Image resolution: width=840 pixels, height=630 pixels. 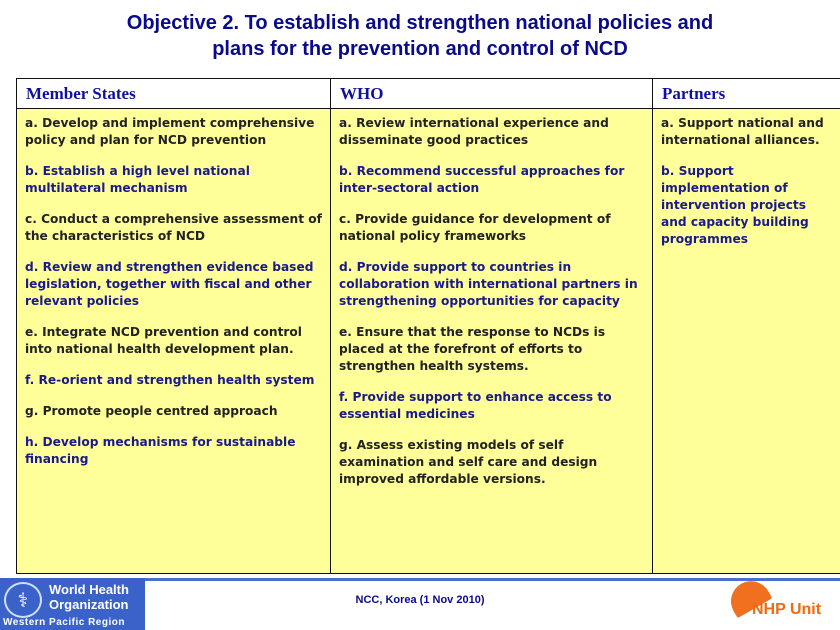 I want to click on nhp-unit-text: NHP Unit, so click(x=787, y=609).